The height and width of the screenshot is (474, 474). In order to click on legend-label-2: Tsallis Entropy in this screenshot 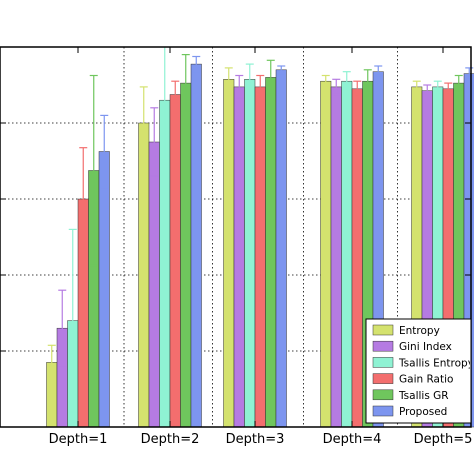, I will do `click(436, 363)`.